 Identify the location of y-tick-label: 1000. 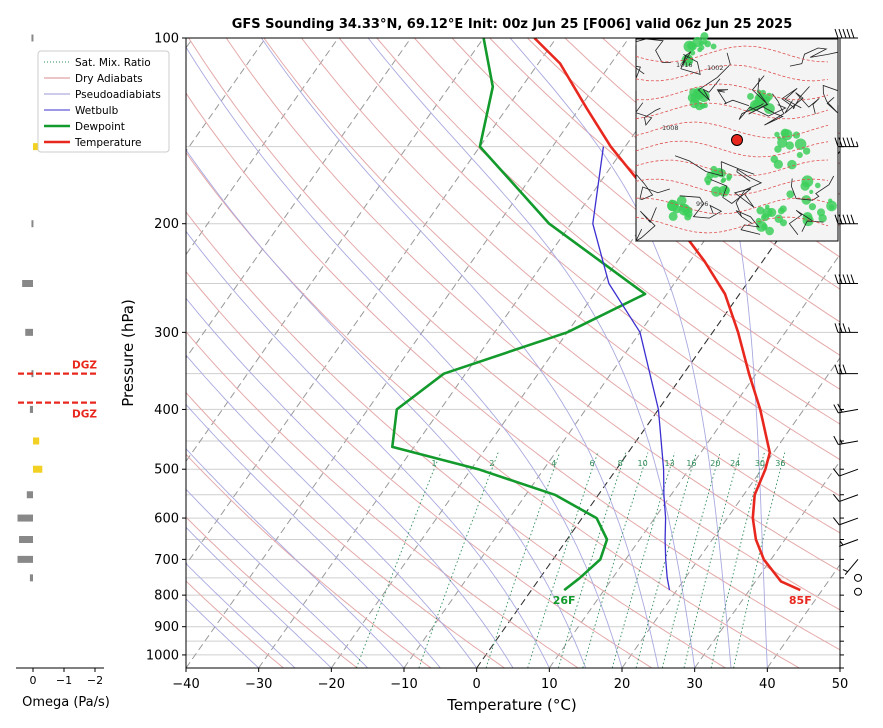
(162, 655).